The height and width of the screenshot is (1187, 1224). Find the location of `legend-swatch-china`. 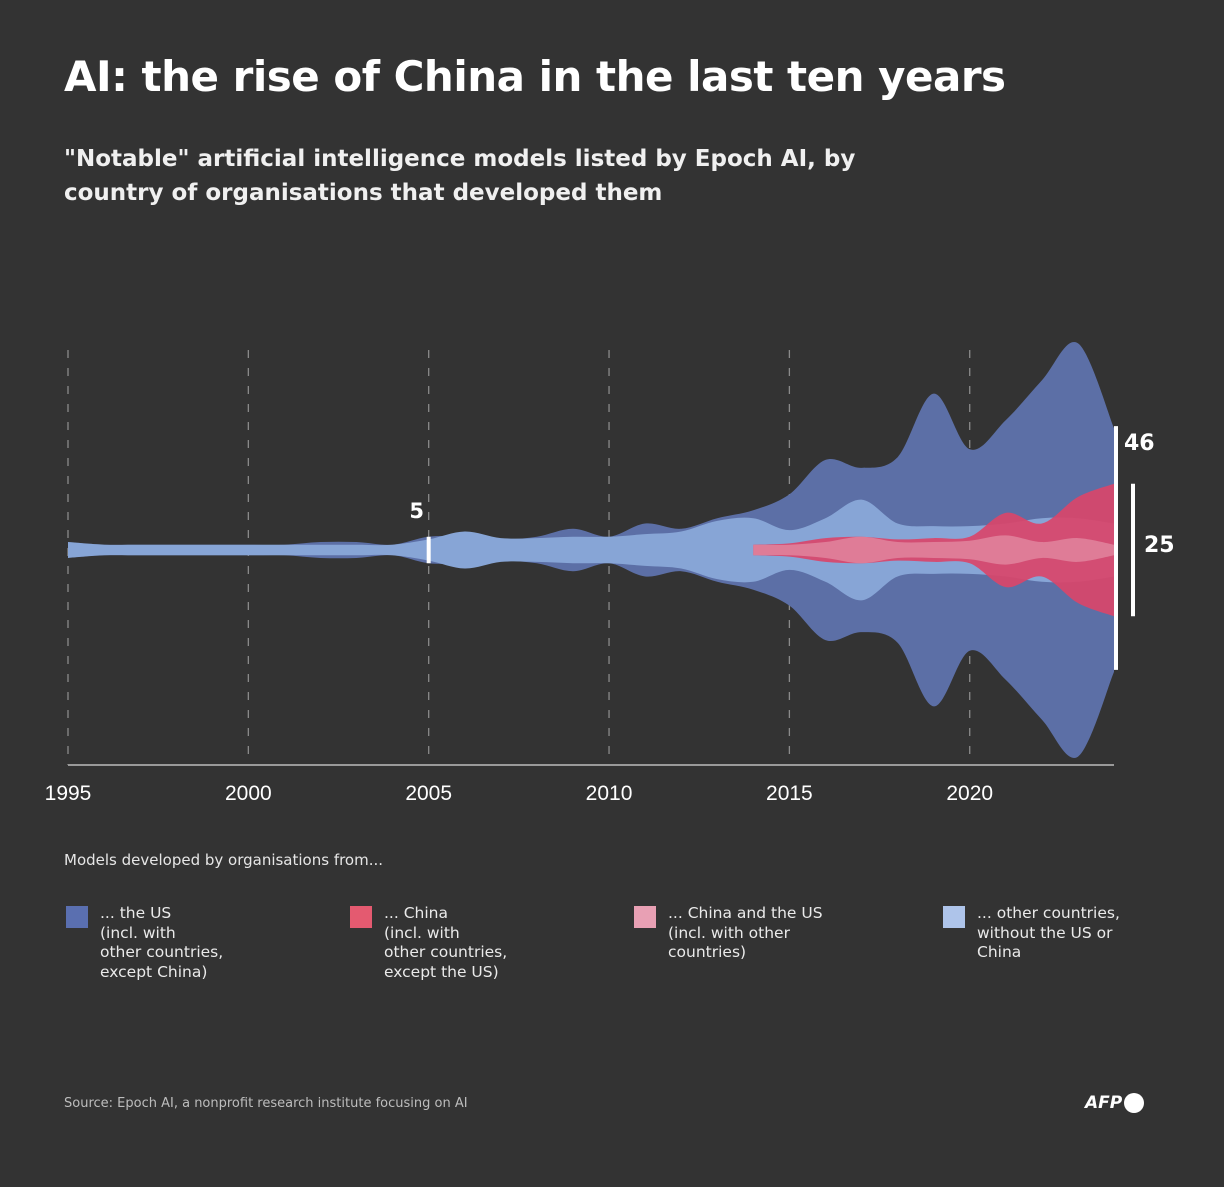

legend-swatch-china is located at coordinates (361, 917).